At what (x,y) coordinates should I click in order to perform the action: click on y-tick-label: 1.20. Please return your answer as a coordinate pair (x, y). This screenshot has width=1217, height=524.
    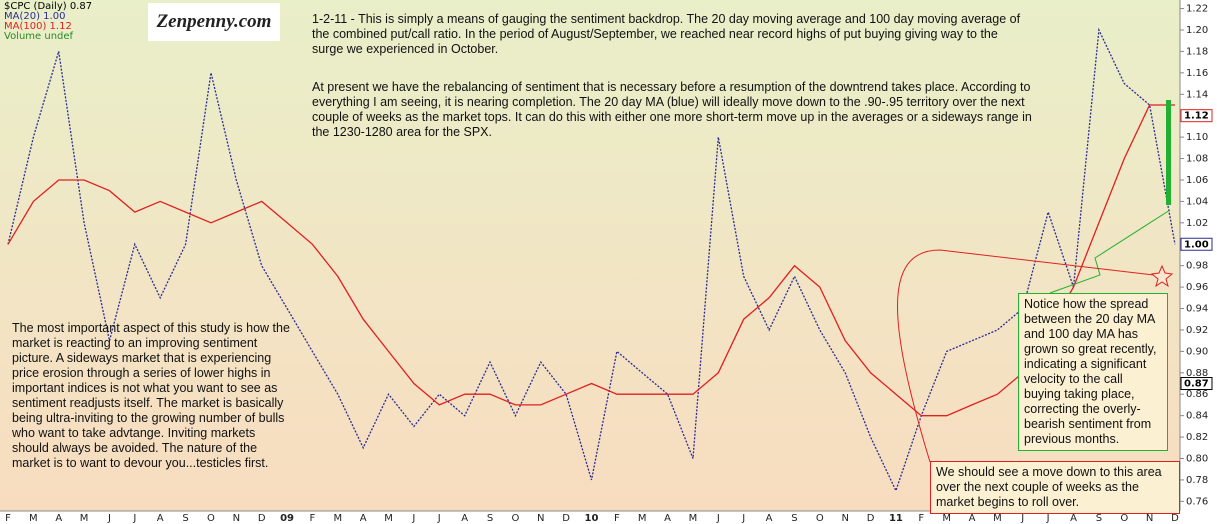
    Looking at the image, I should click on (1197, 30).